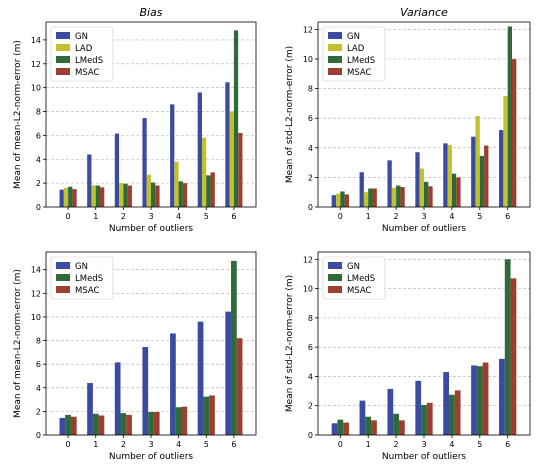 Image resolution: width=550 pixels, height=465 pixels. What do you see at coordinates (63, 59) in the screenshot?
I see `legend-swatch-lmeds` at bounding box center [63, 59].